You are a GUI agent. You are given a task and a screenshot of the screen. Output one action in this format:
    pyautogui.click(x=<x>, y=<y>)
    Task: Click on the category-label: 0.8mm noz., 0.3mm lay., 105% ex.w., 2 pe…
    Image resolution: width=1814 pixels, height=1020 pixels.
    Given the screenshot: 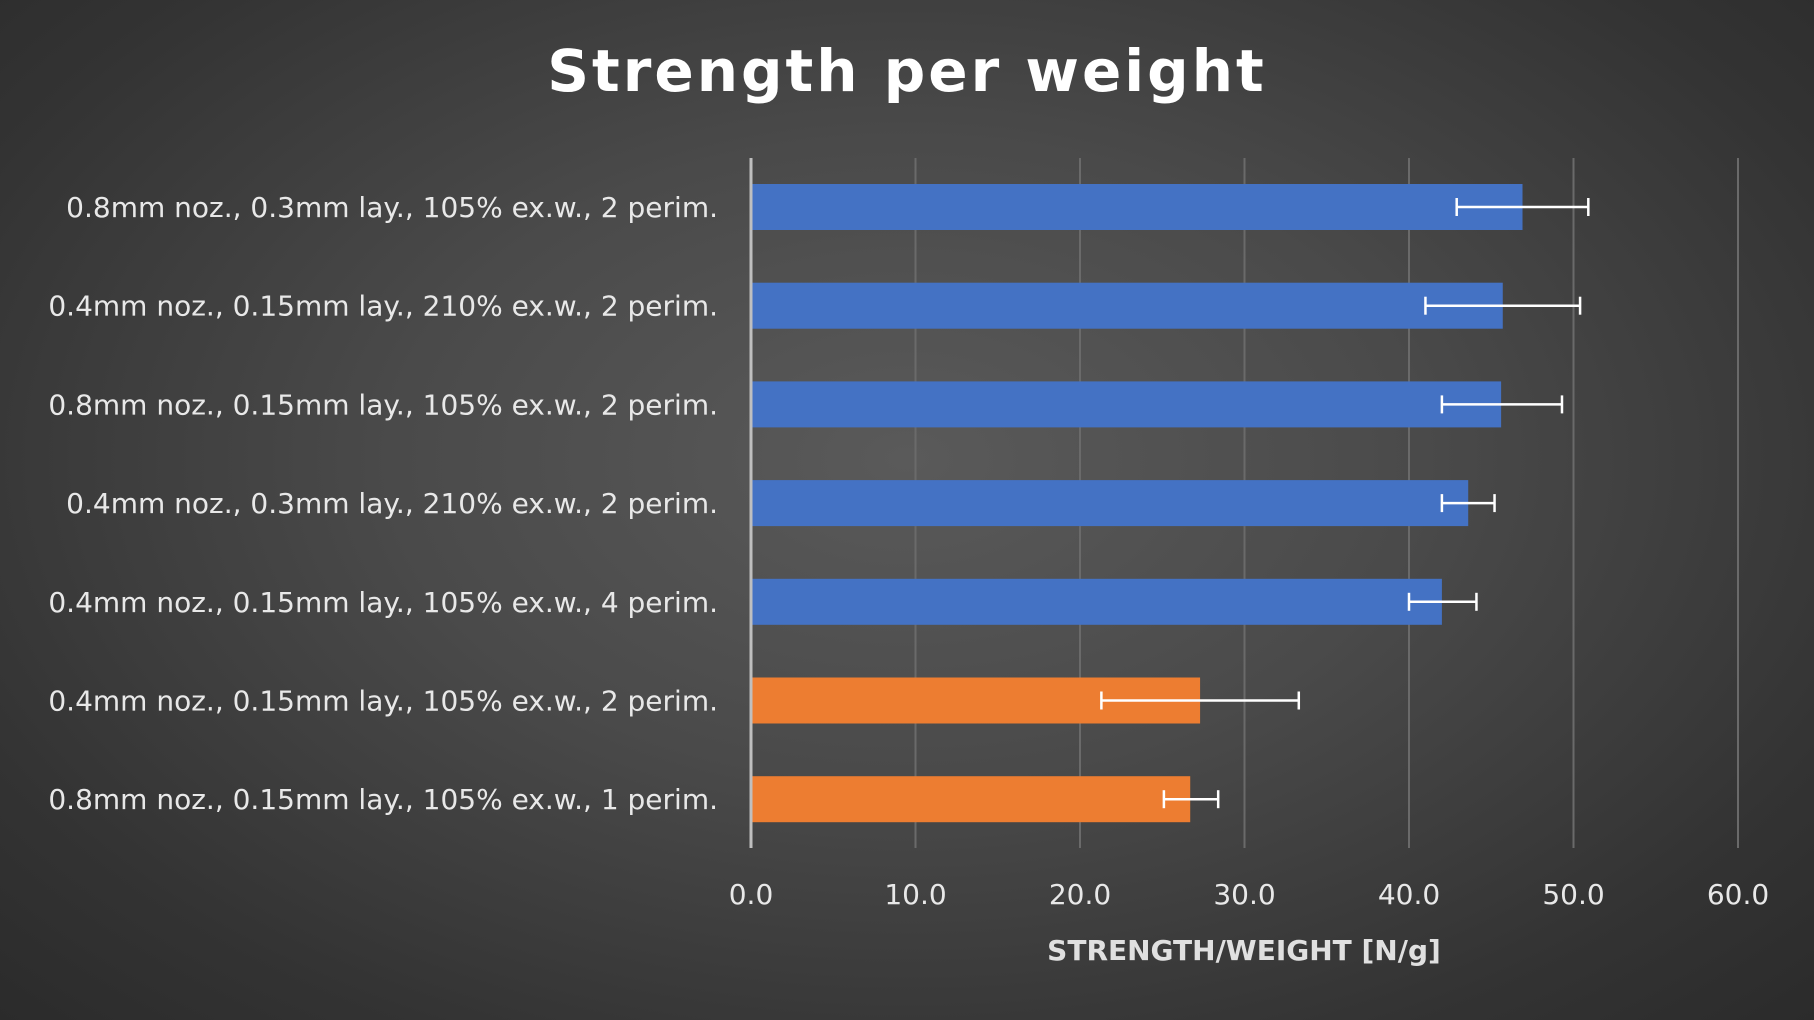 What is the action you would take?
    pyautogui.click(x=392, y=207)
    